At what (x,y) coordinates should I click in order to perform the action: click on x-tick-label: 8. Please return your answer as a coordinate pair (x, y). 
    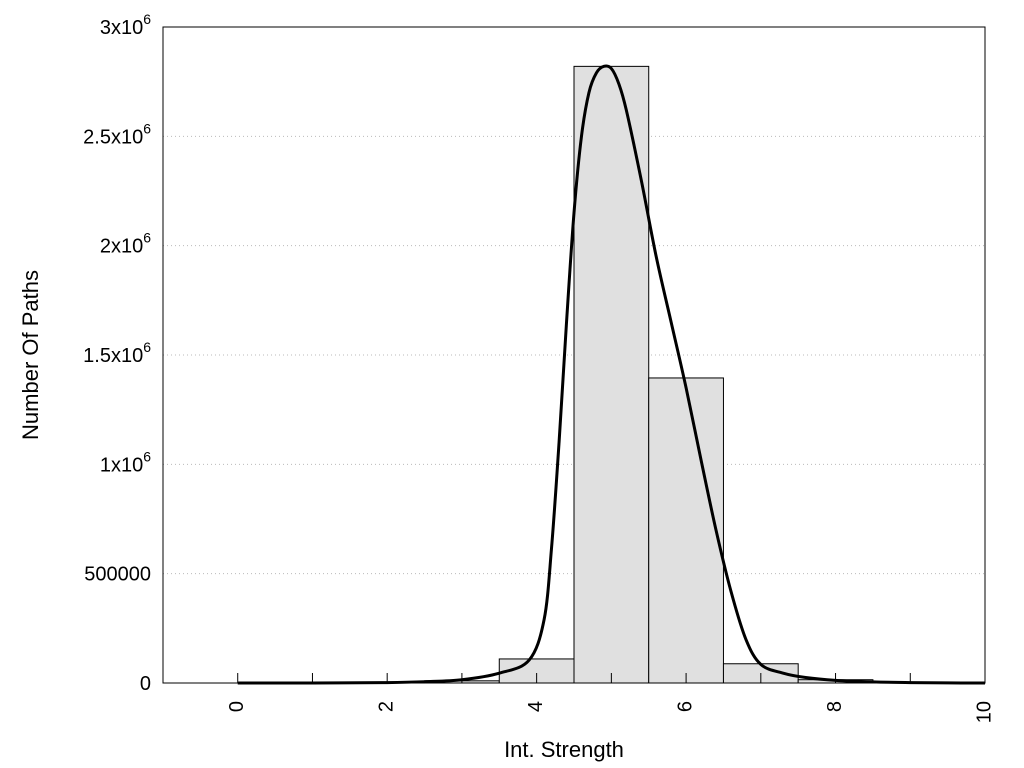
    Looking at the image, I should click on (835, 706).